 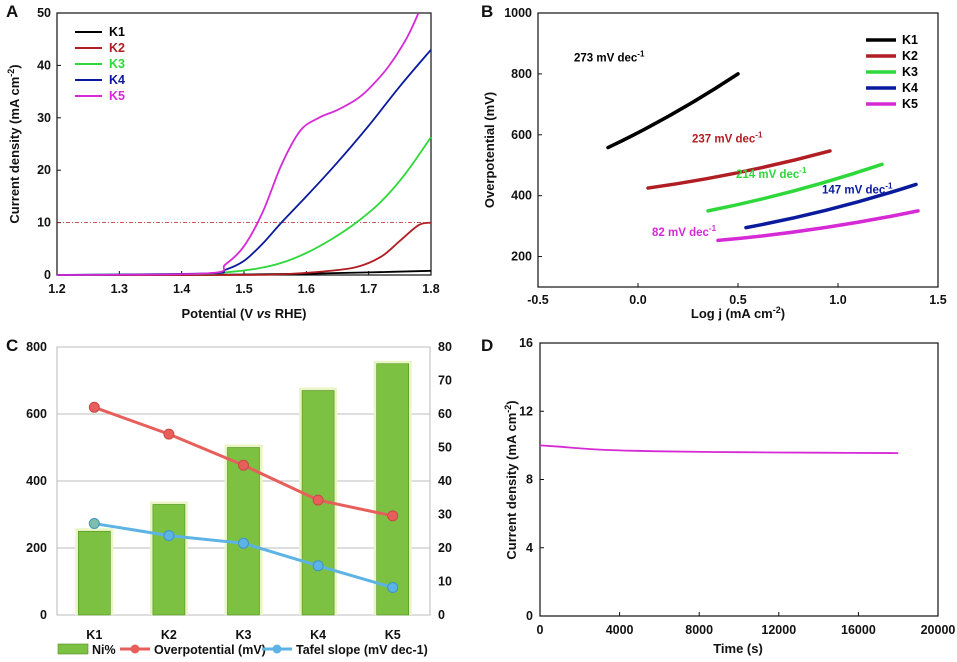 What do you see at coordinates (487, 345) in the screenshot?
I see `panel-letter-d: D` at bounding box center [487, 345].